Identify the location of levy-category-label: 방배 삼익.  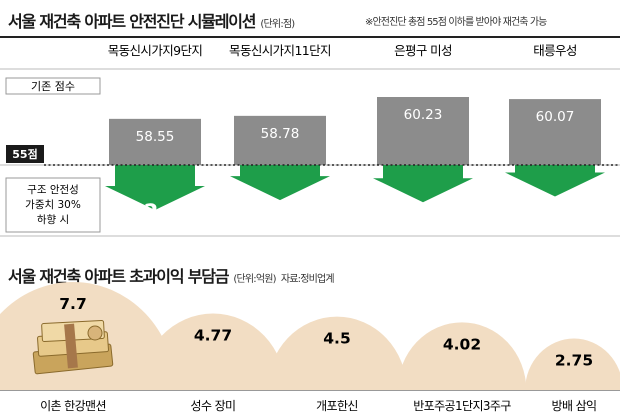
(574, 406).